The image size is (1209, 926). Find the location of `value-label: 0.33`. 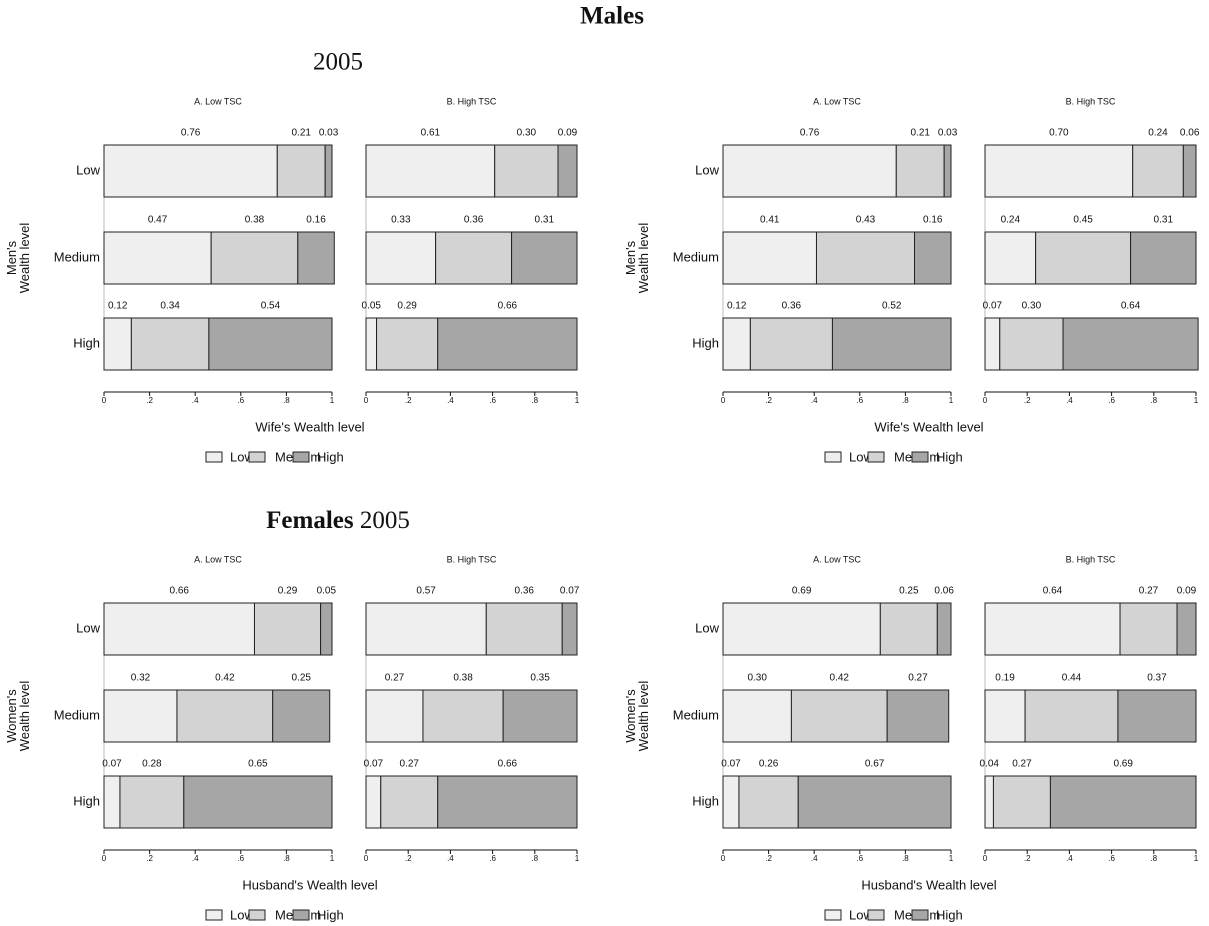

value-label: 0.33 is located at coordinates (401, 220).